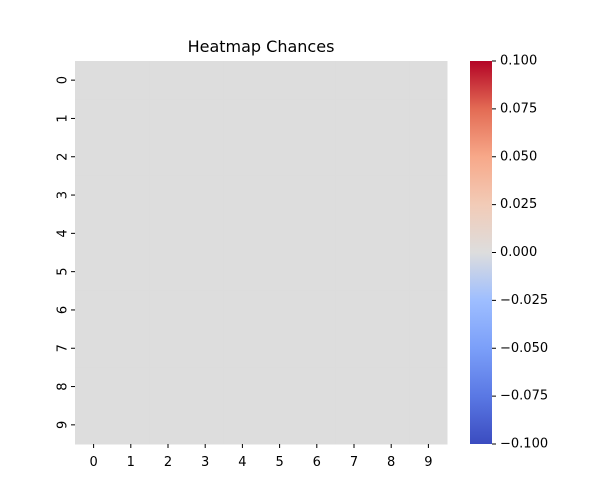  Describe the element at coordinates (524, 396) in the screenshot. I see `colorbar-tick-label: −0.075` at that location.